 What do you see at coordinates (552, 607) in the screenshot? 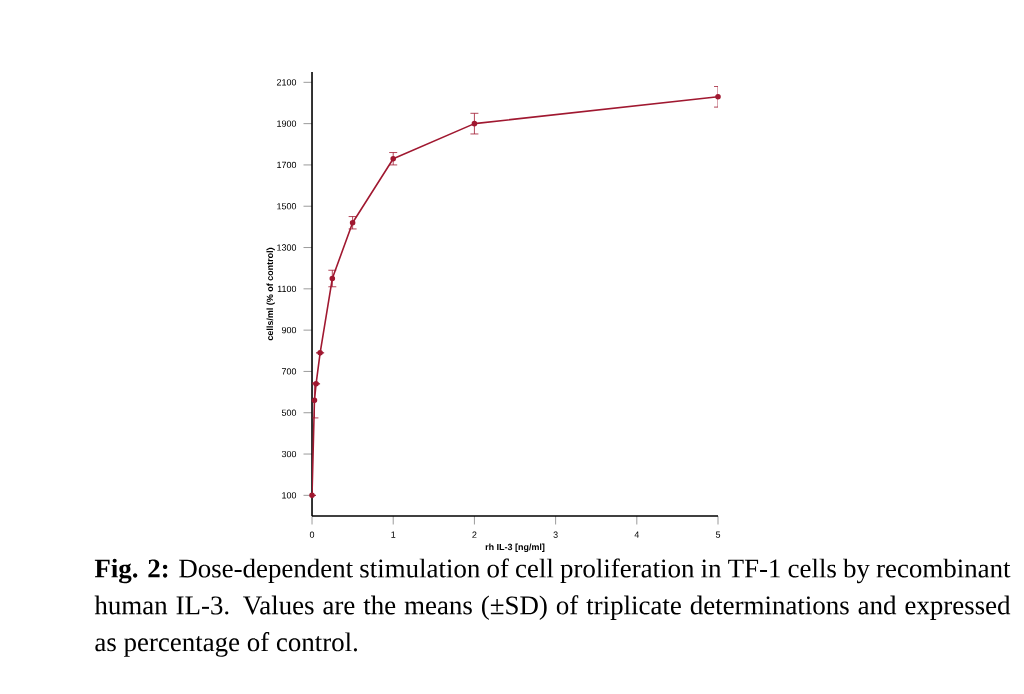
I see `text: Fig. 2: Dose-dependent stimulation of cell proliferation in TF-1 cells by recombinant human IL-3. Values are the means (±SD) of triplicate determinations and expressed as percentage of control.` at bounding box center [552, 607].